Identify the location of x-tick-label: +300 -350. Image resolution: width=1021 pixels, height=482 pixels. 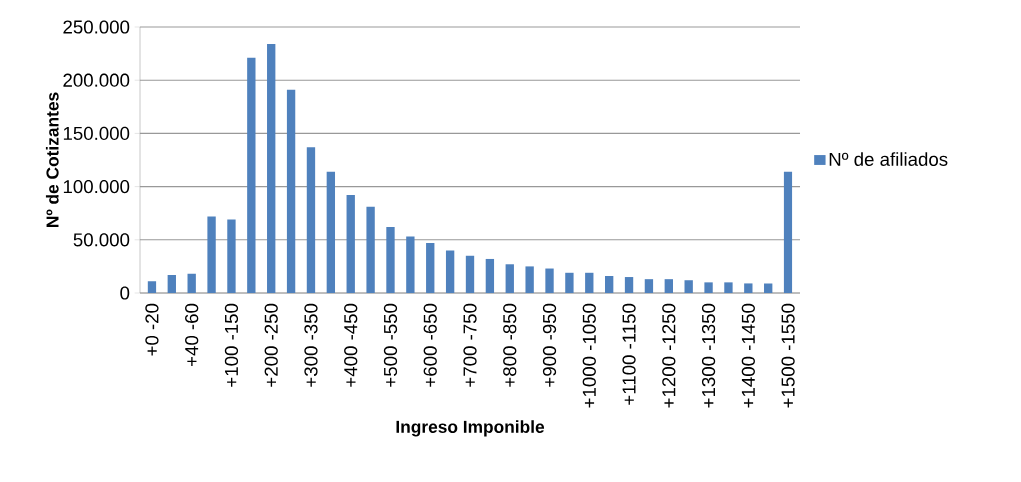
(311, 345).